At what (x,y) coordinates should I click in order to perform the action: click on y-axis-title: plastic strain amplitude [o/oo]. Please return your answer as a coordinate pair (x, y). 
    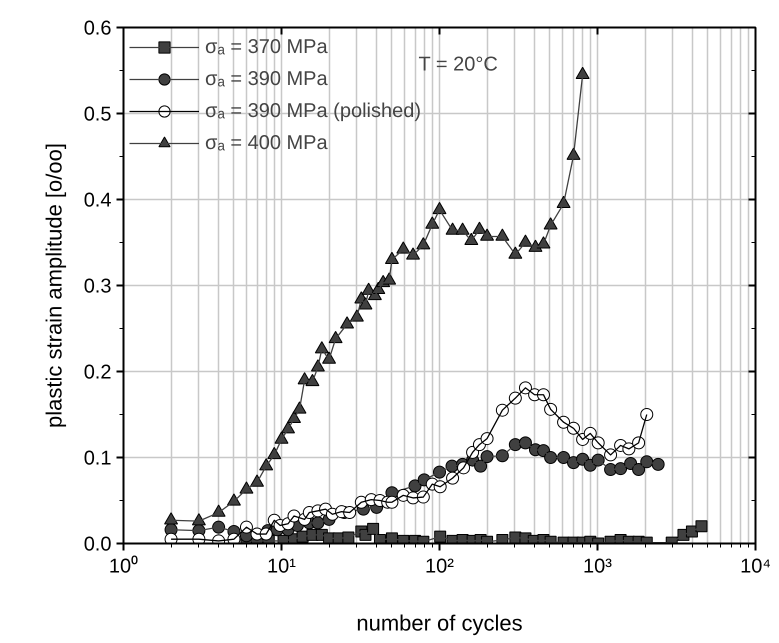
    Looking at the image, I should click on (54, 285).